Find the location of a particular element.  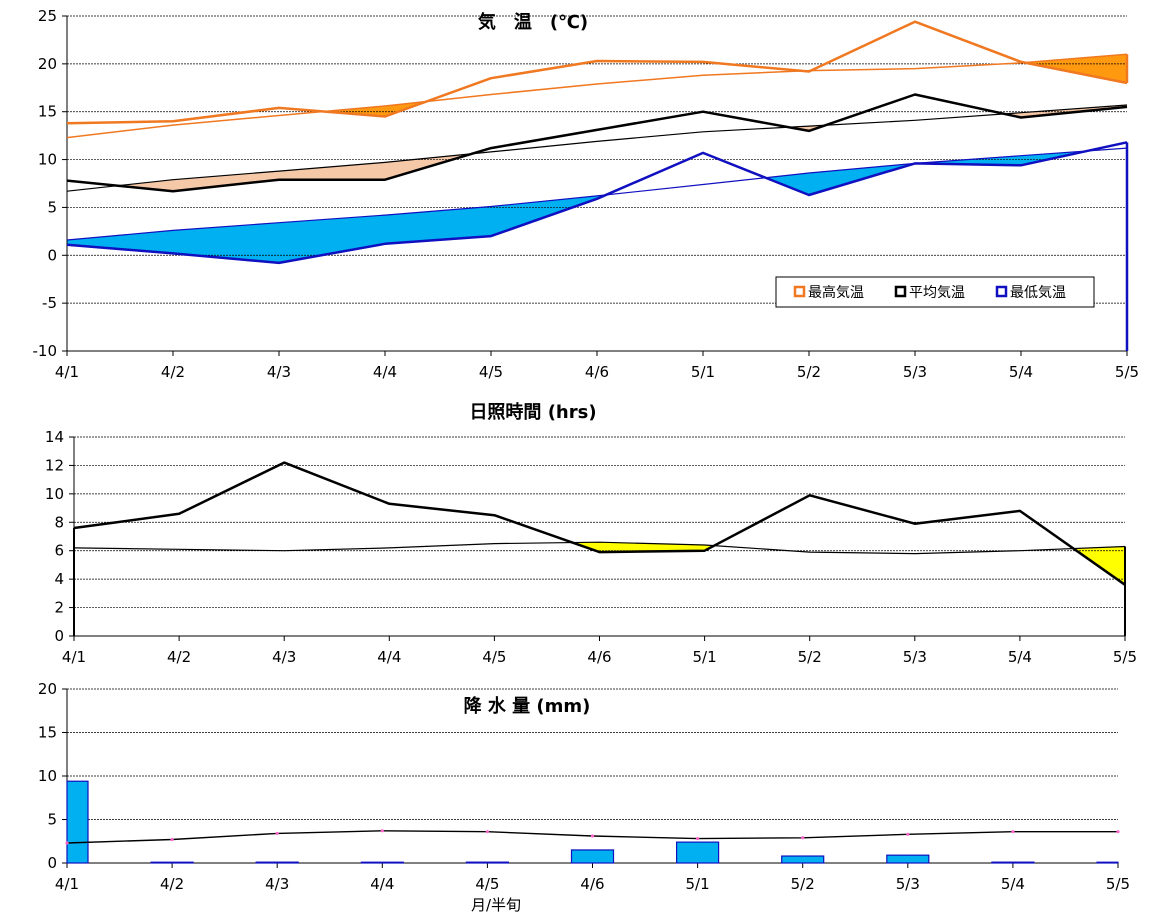

temperature-legend: 最高気温 平均気温 最低気温 is located at coordinates (935, 292).